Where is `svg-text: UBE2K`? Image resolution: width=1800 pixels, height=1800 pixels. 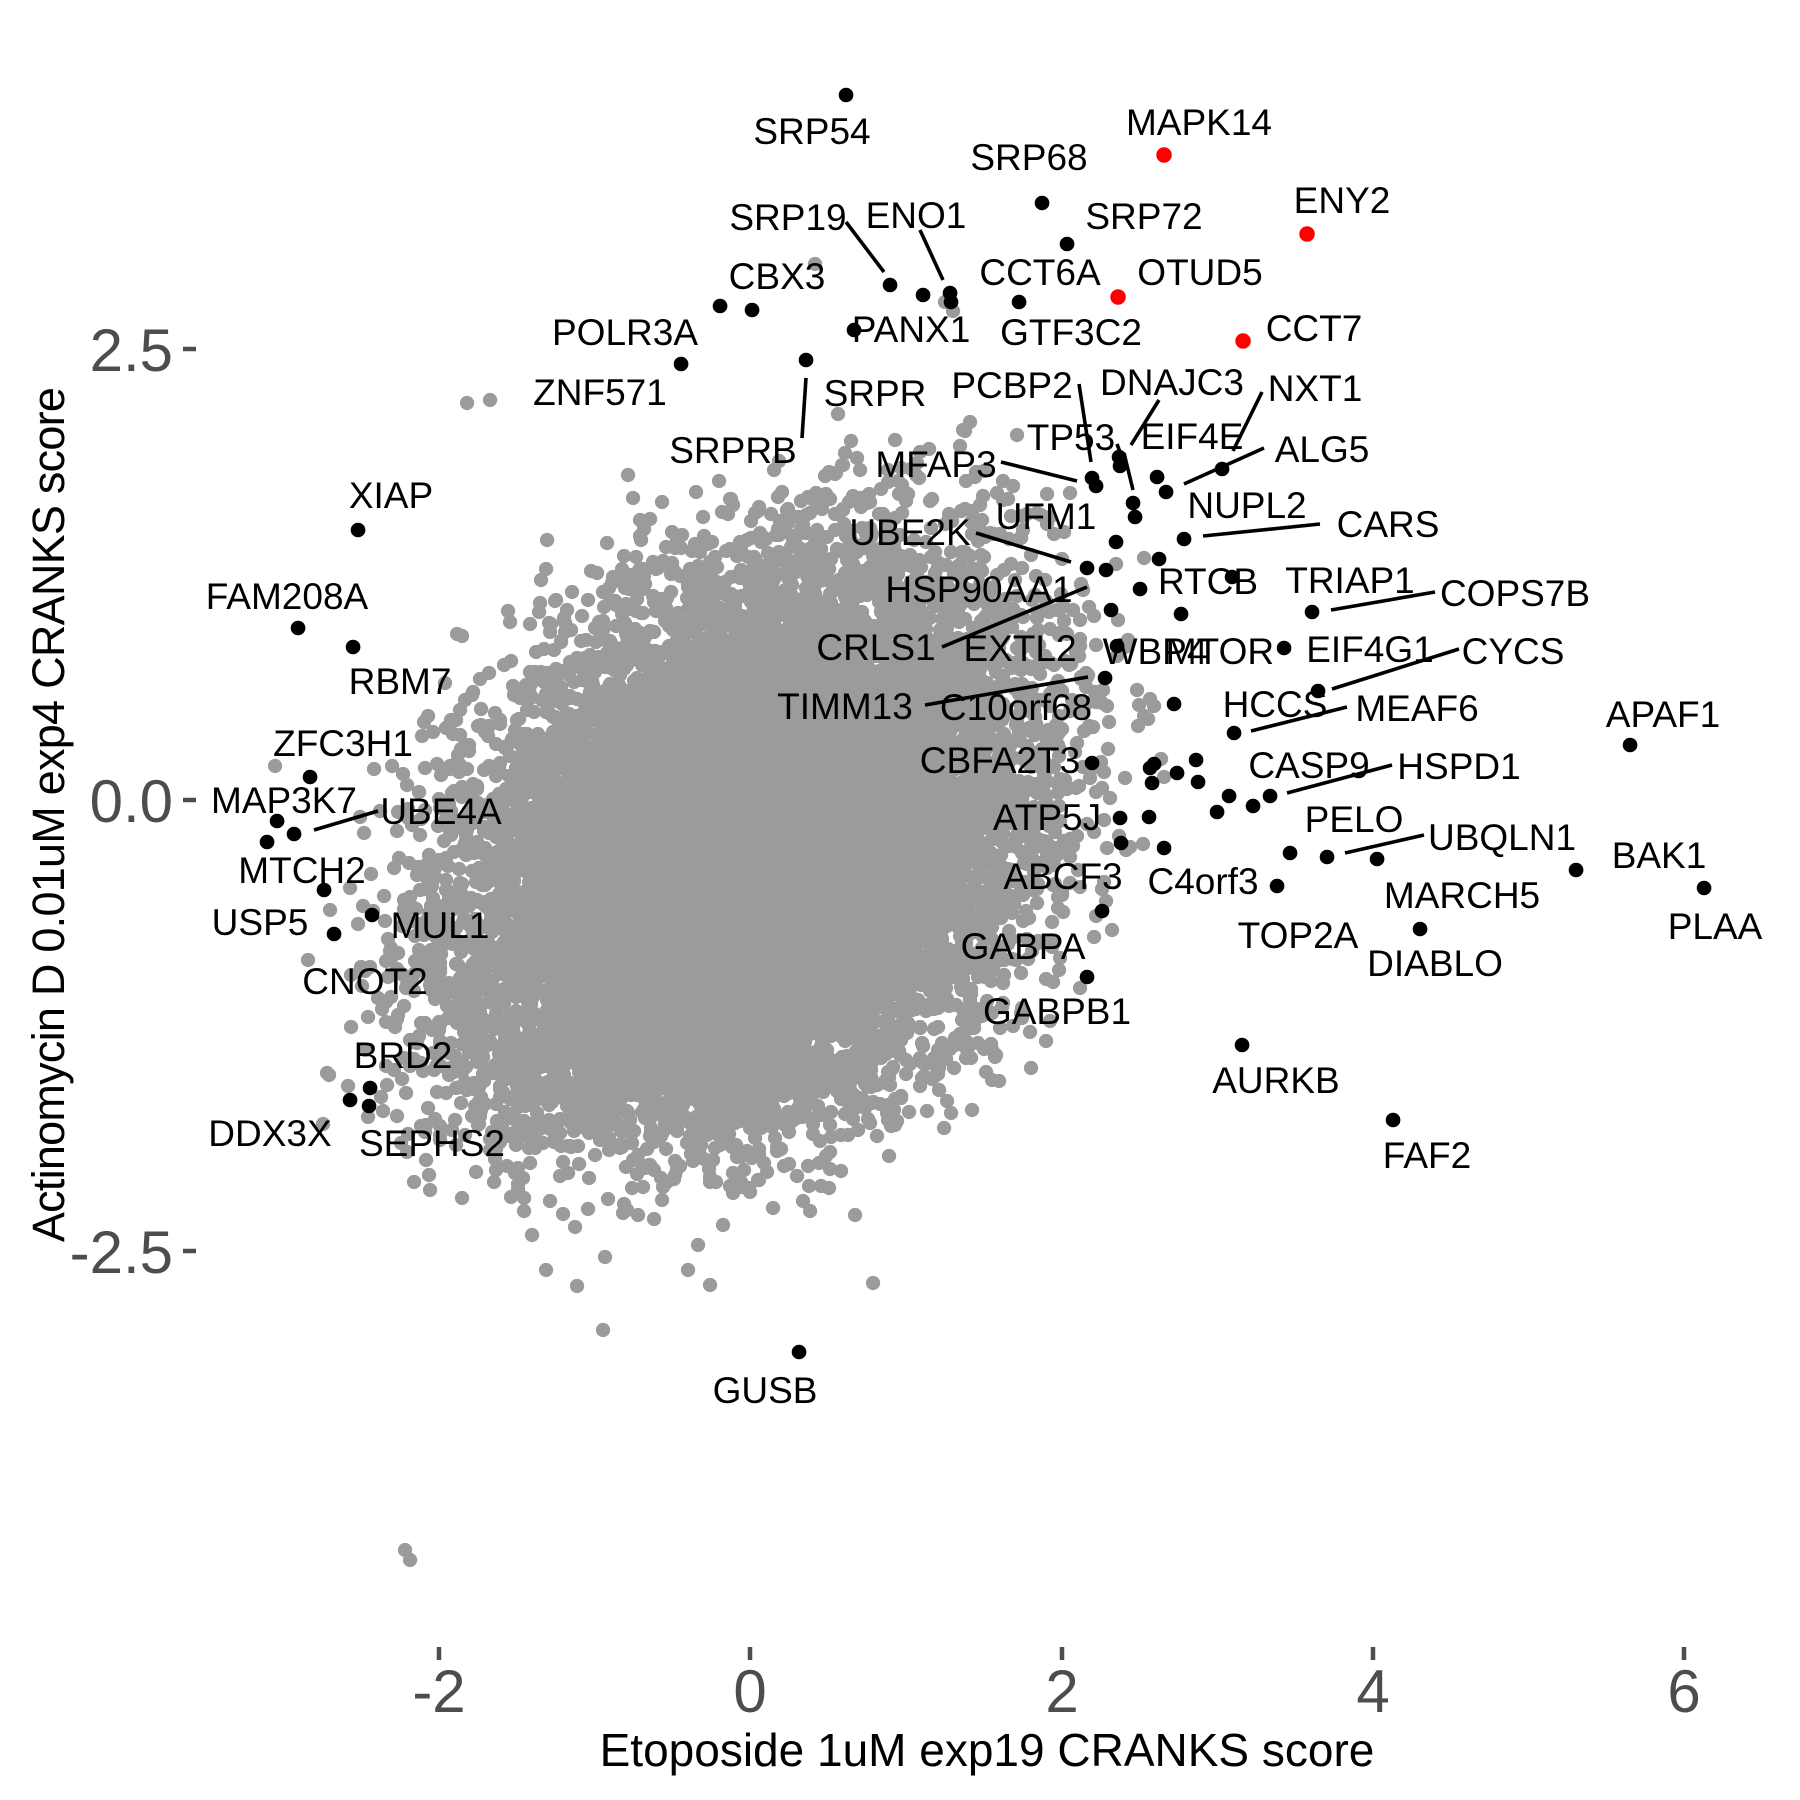
svg-text: UBE2K is located at coordinates (910, 532).